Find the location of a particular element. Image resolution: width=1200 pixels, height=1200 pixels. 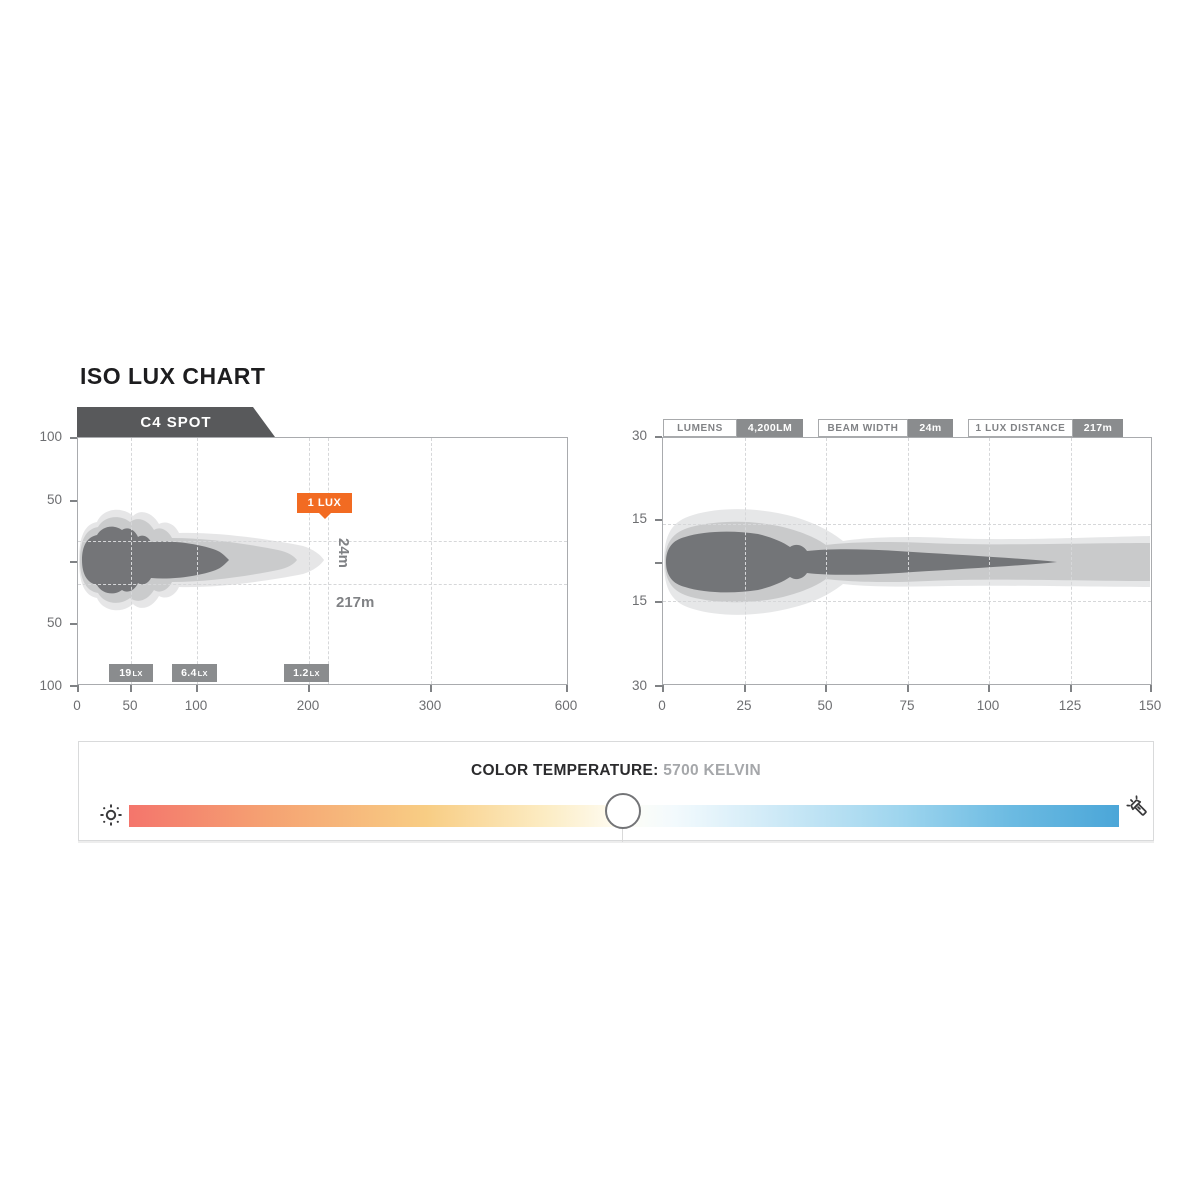

flashlight-icon is located at coordinates (1138, 807).